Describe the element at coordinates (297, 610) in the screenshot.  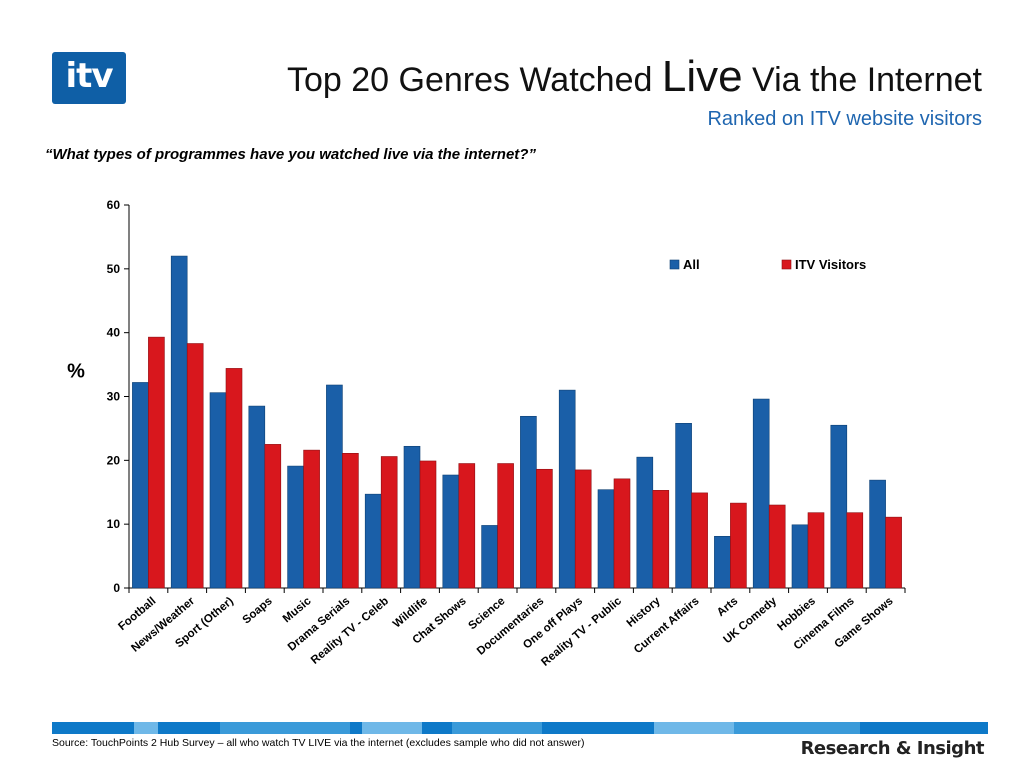
I see `x-category-label: Music` at that location.